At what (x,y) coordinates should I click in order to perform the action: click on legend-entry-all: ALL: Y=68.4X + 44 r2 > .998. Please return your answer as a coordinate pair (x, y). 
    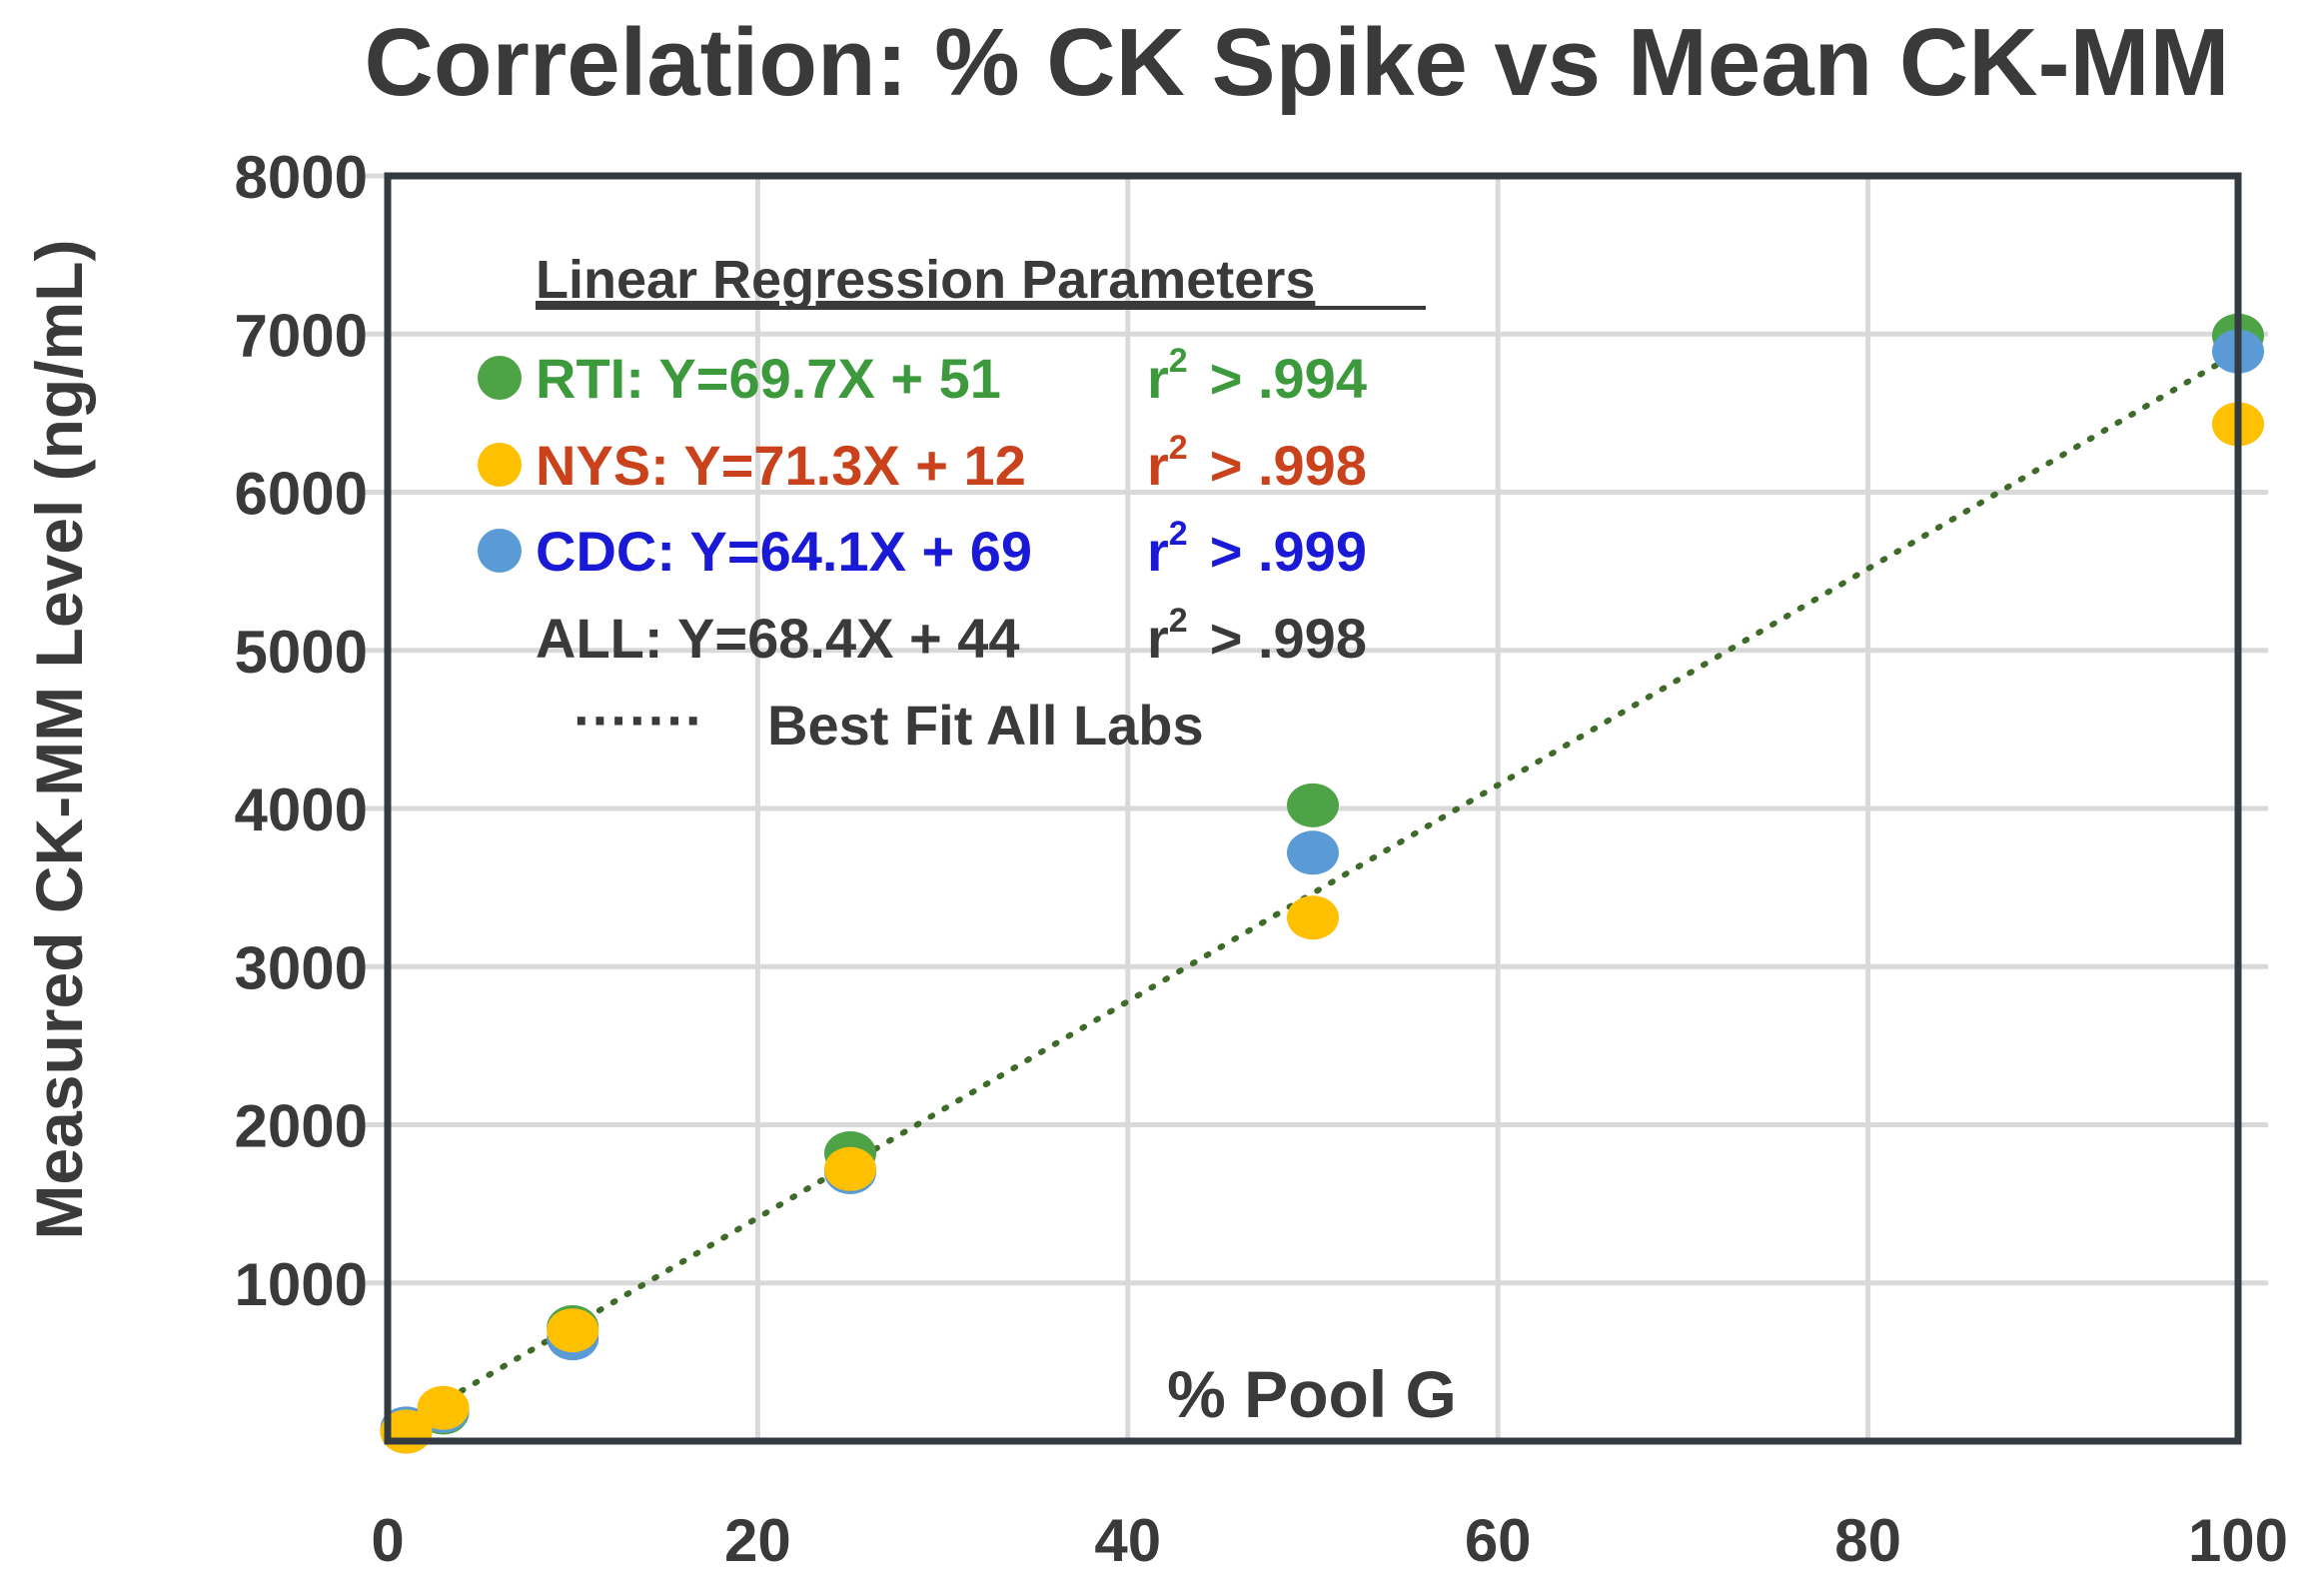
    Looking at the image, I should click on (952, 636).